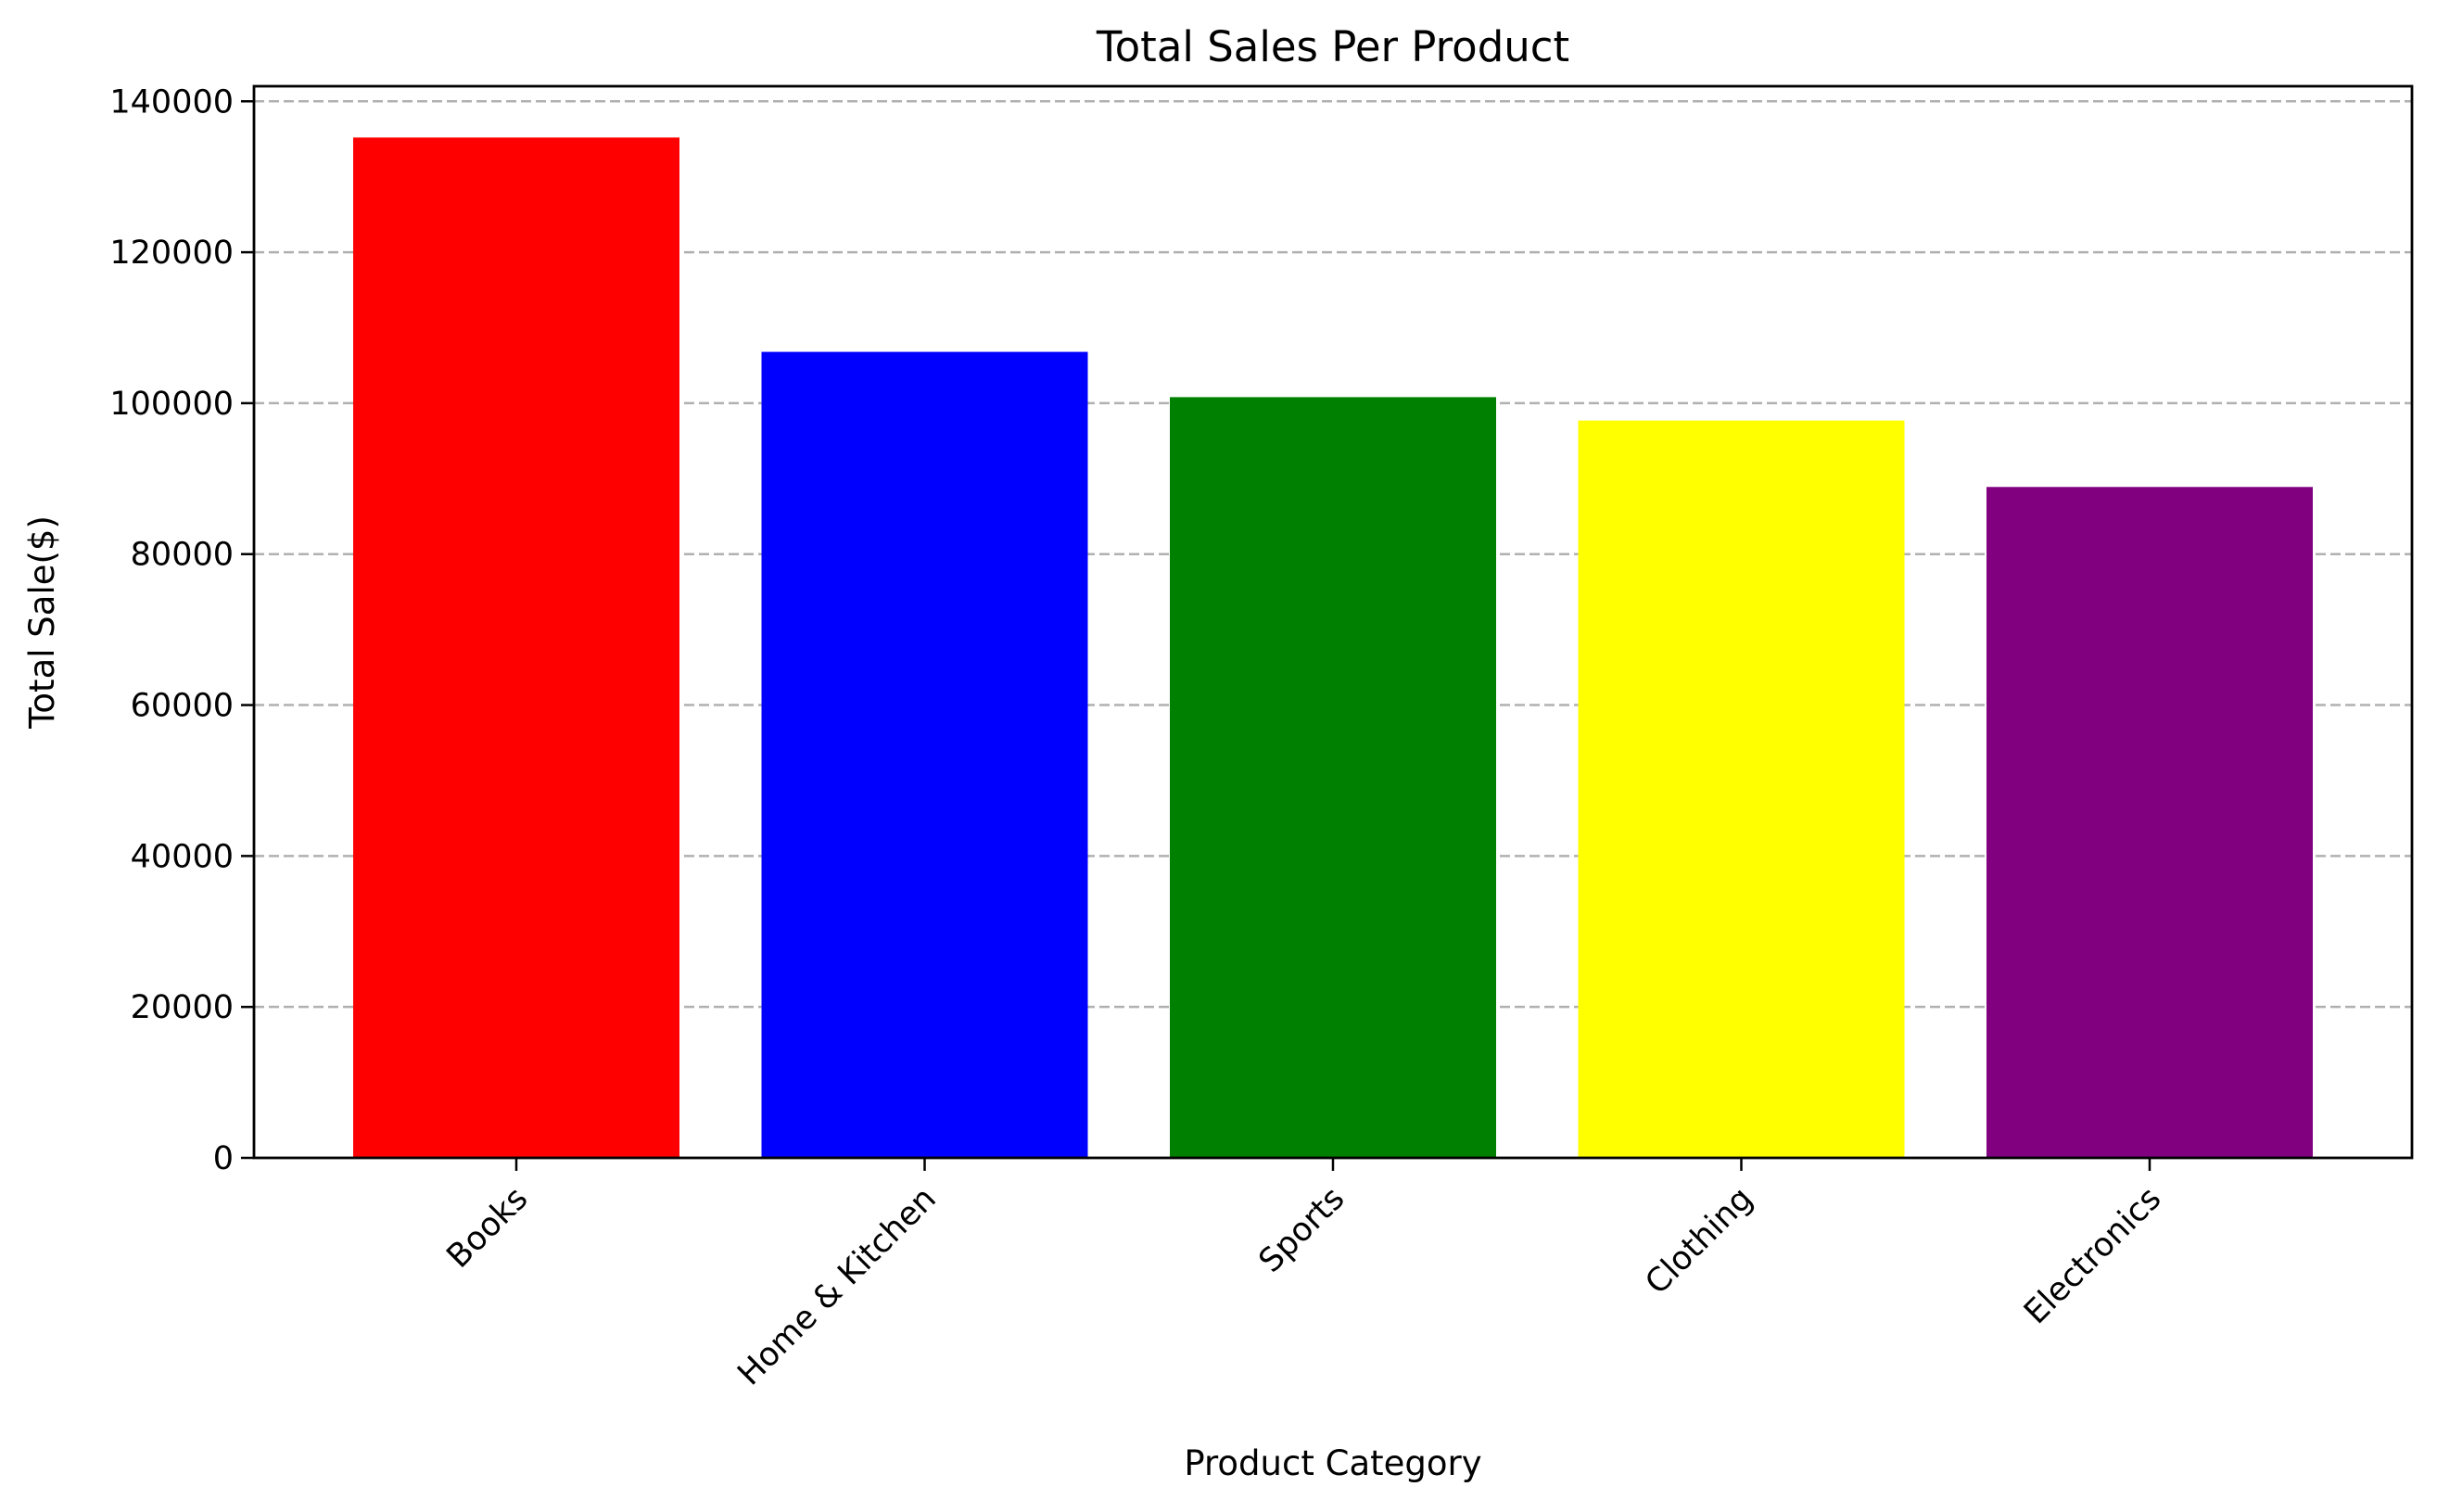 Image resolution: width=2437 pixels, height=1512 pixels. What do you see at coordinates (183, 1007) in the screenshot?
I see `y-tick-label-1: 20000` at bounding box center [183, 1007].